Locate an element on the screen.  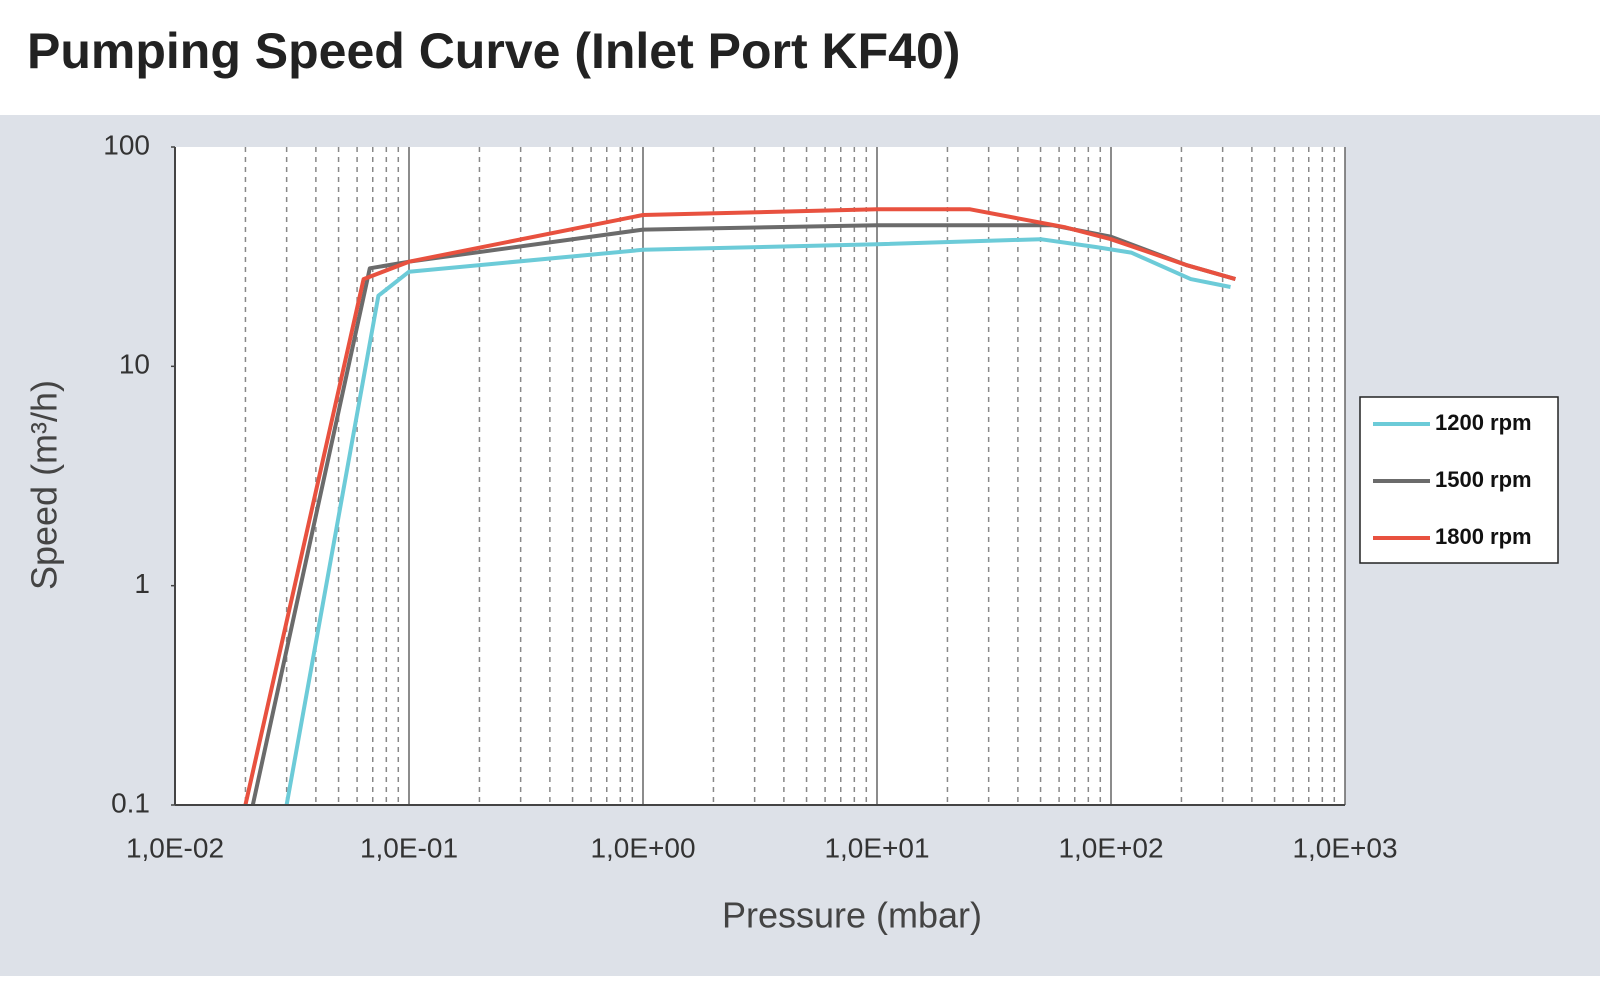
x-tick-label: 1,0E+02 is located at coordinates (1110, 847).